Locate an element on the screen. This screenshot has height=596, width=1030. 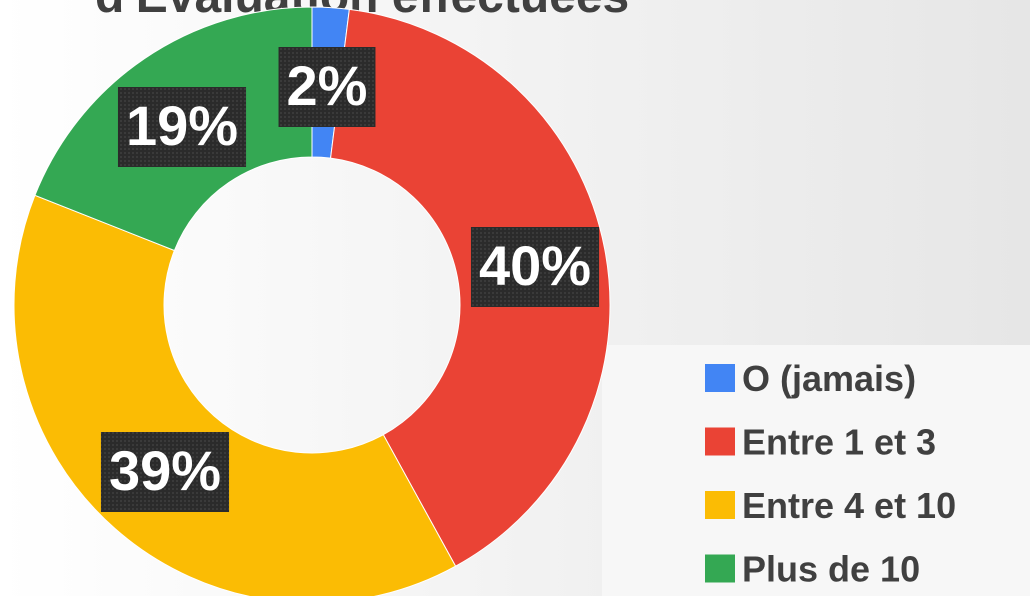
data-label: 2% is located at coordinates (327, 85).